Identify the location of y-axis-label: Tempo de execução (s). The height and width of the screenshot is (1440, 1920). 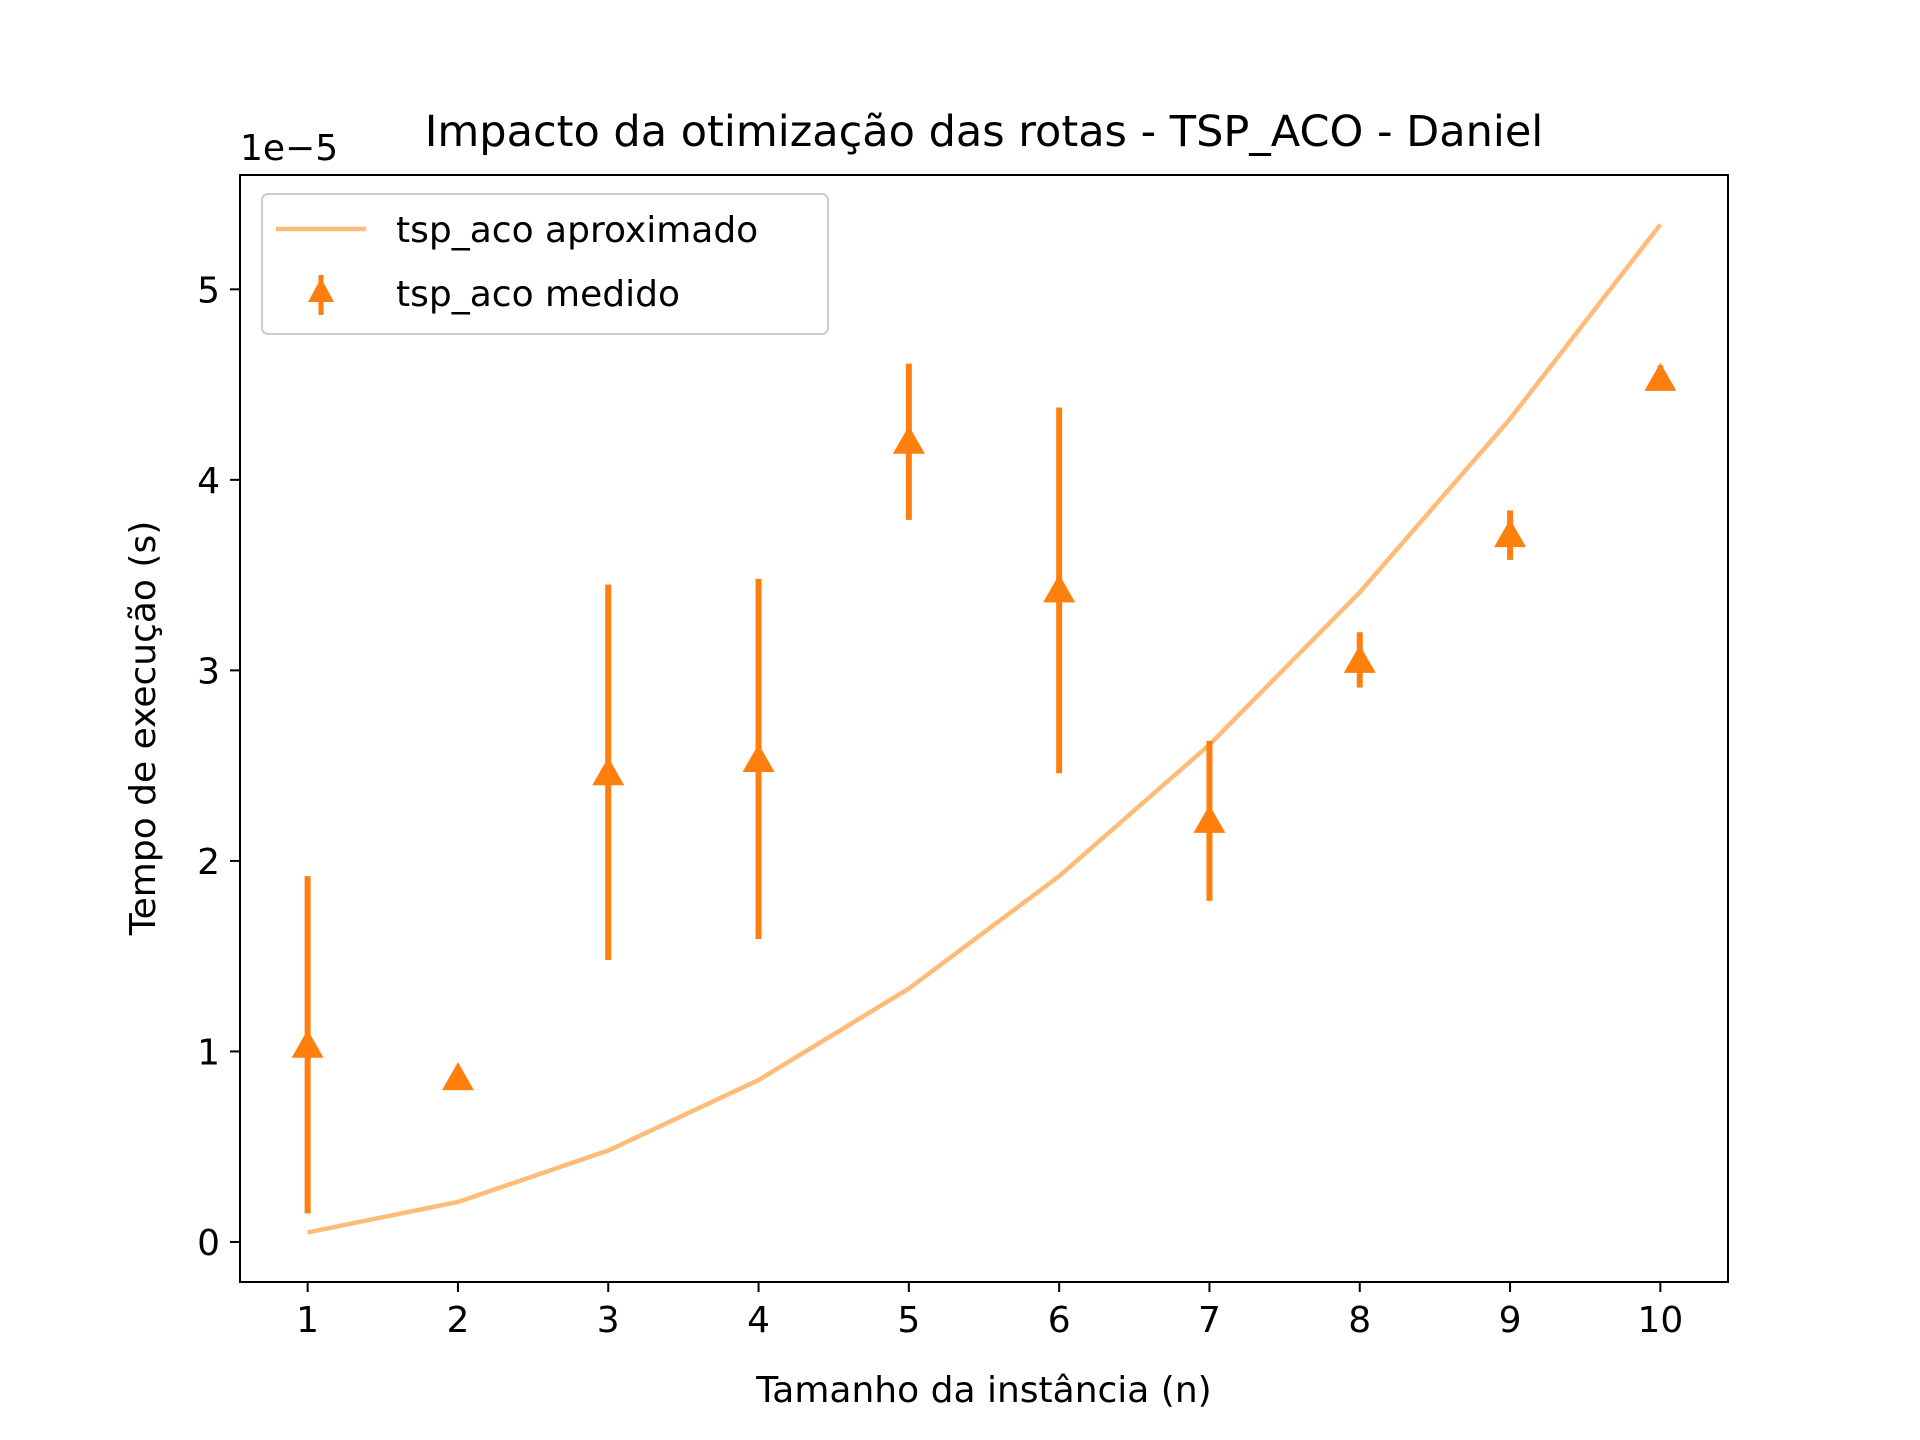
(143, 729).